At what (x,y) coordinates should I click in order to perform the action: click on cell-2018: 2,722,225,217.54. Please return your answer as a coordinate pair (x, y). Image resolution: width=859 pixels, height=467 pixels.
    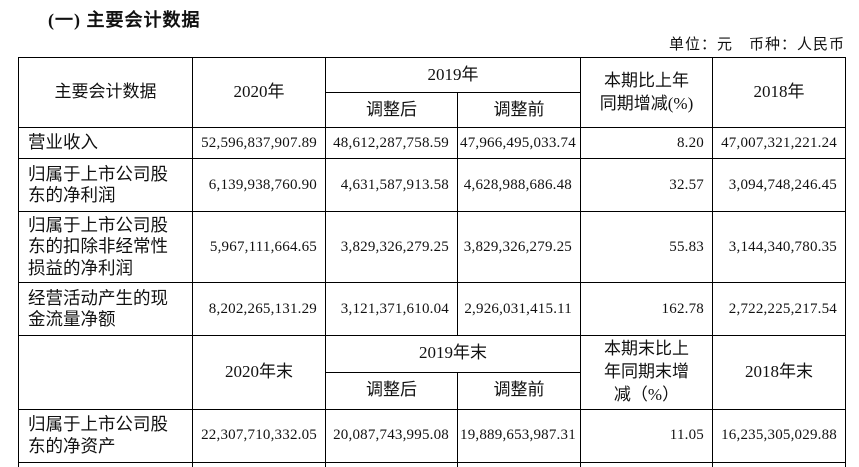
    Looking at the image, I should click on (779, 309).